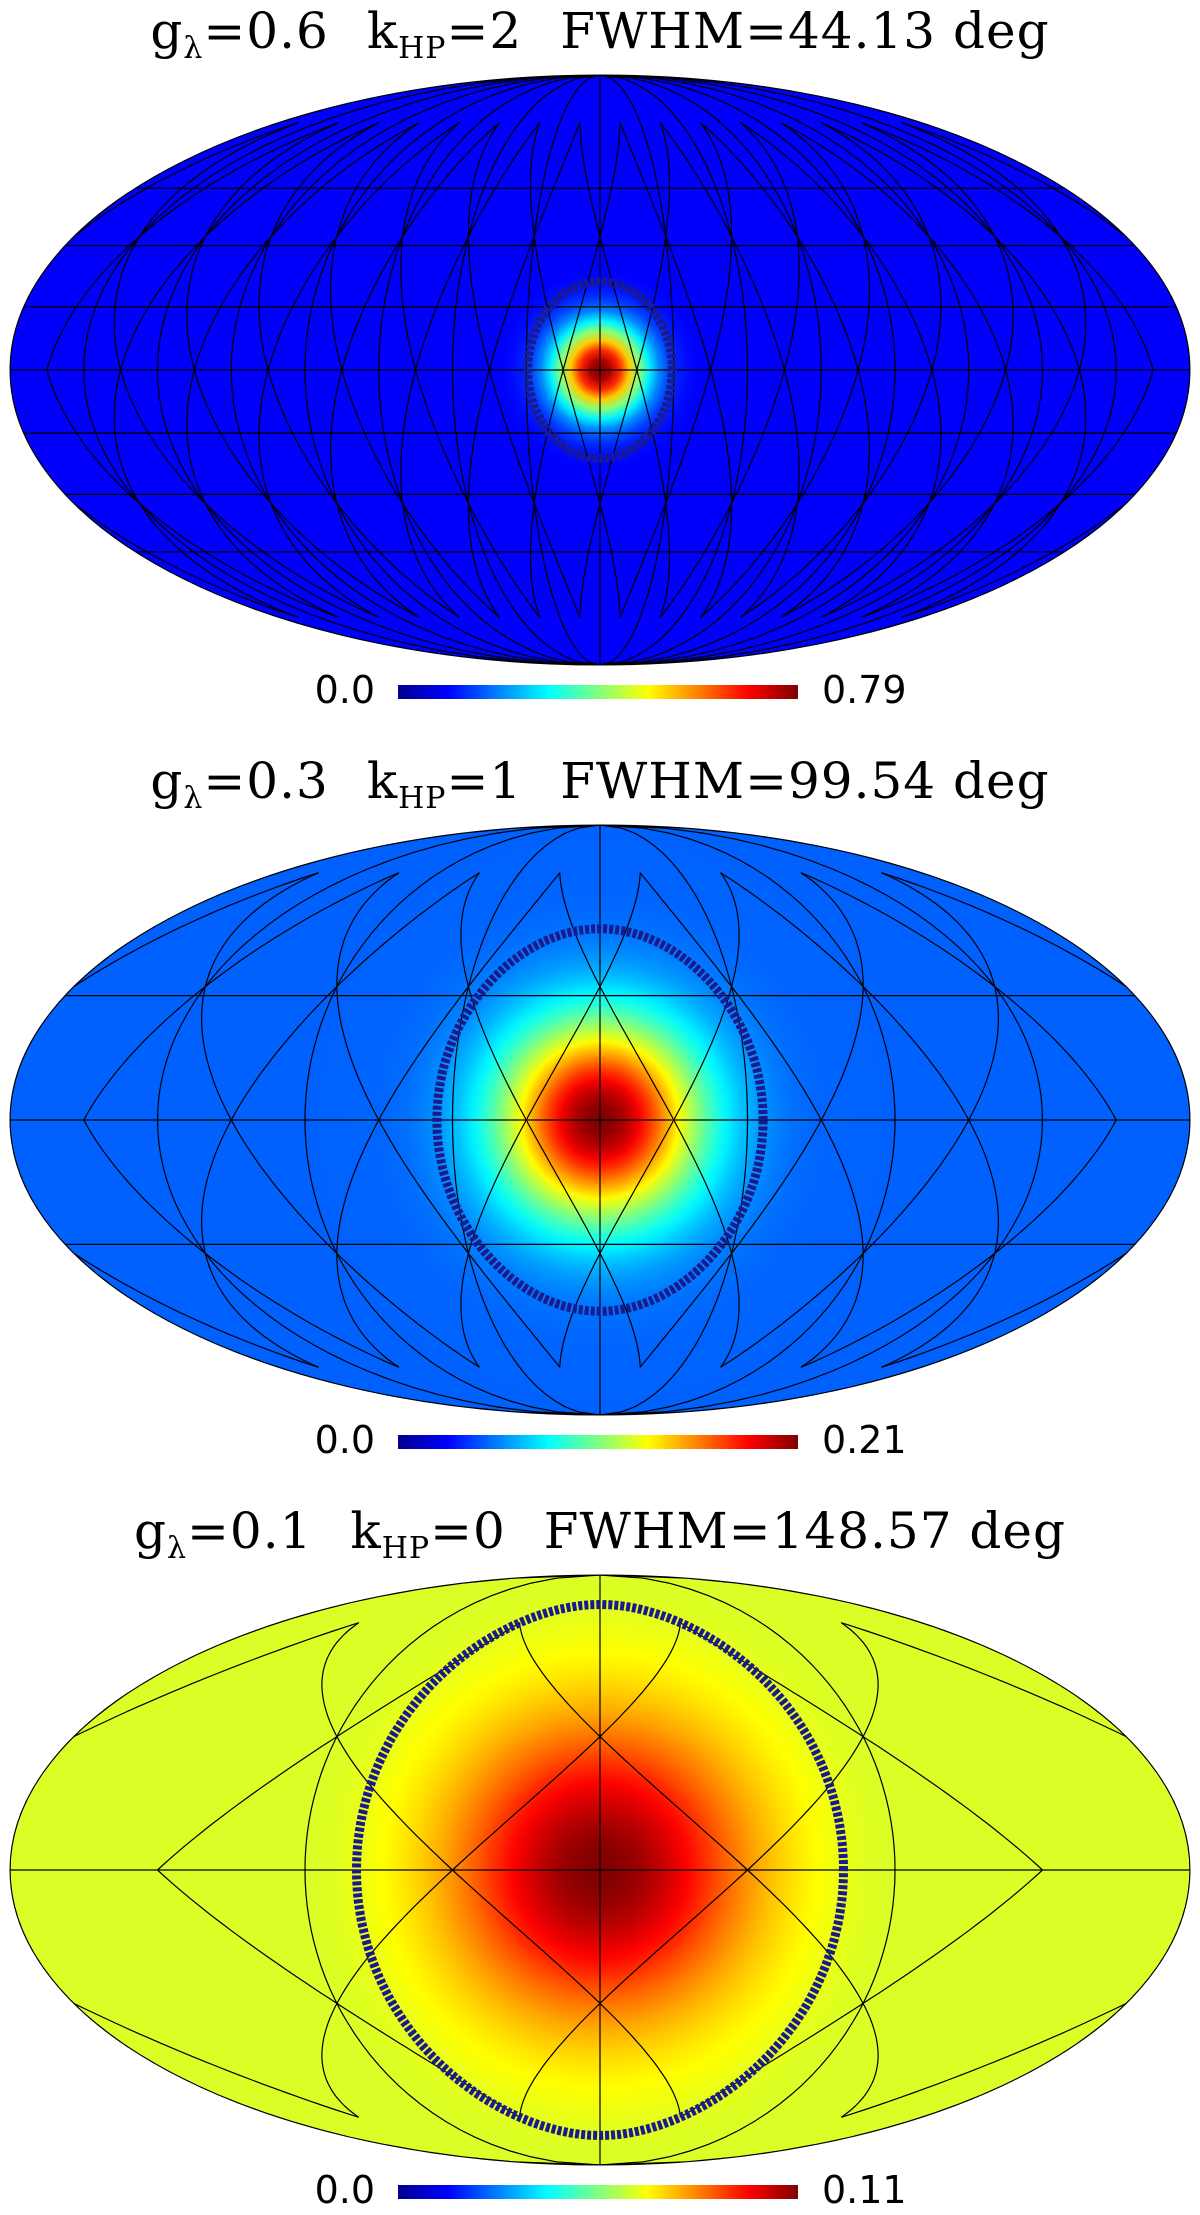 This screenshot has height=2215, width=1200. I want to click on g-value: =0.1, so click(249, 1531).